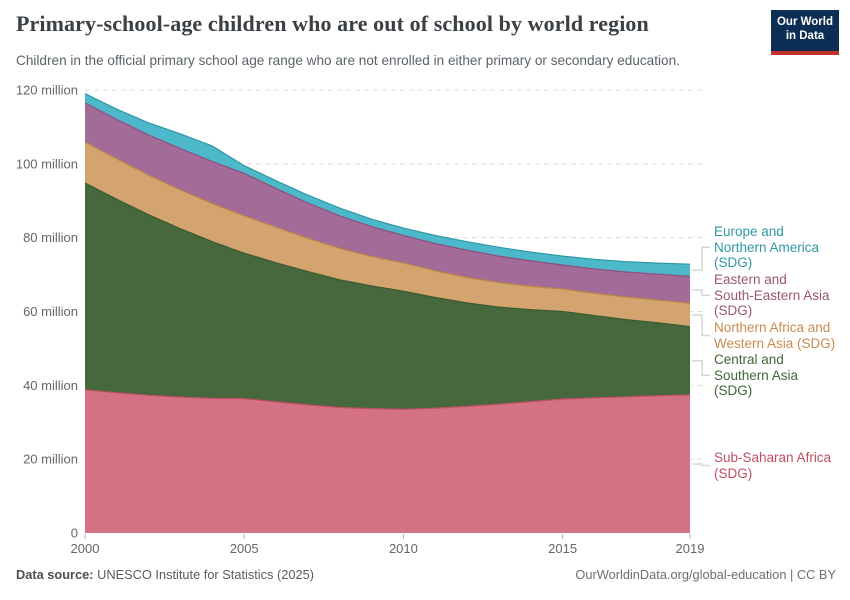 The image size is (850, 600). Describe the element at coordinates (767, 247) in the screenshot. I see `legend-item-europe-northern-america: Europe and Northern America (SDG)` at that location.